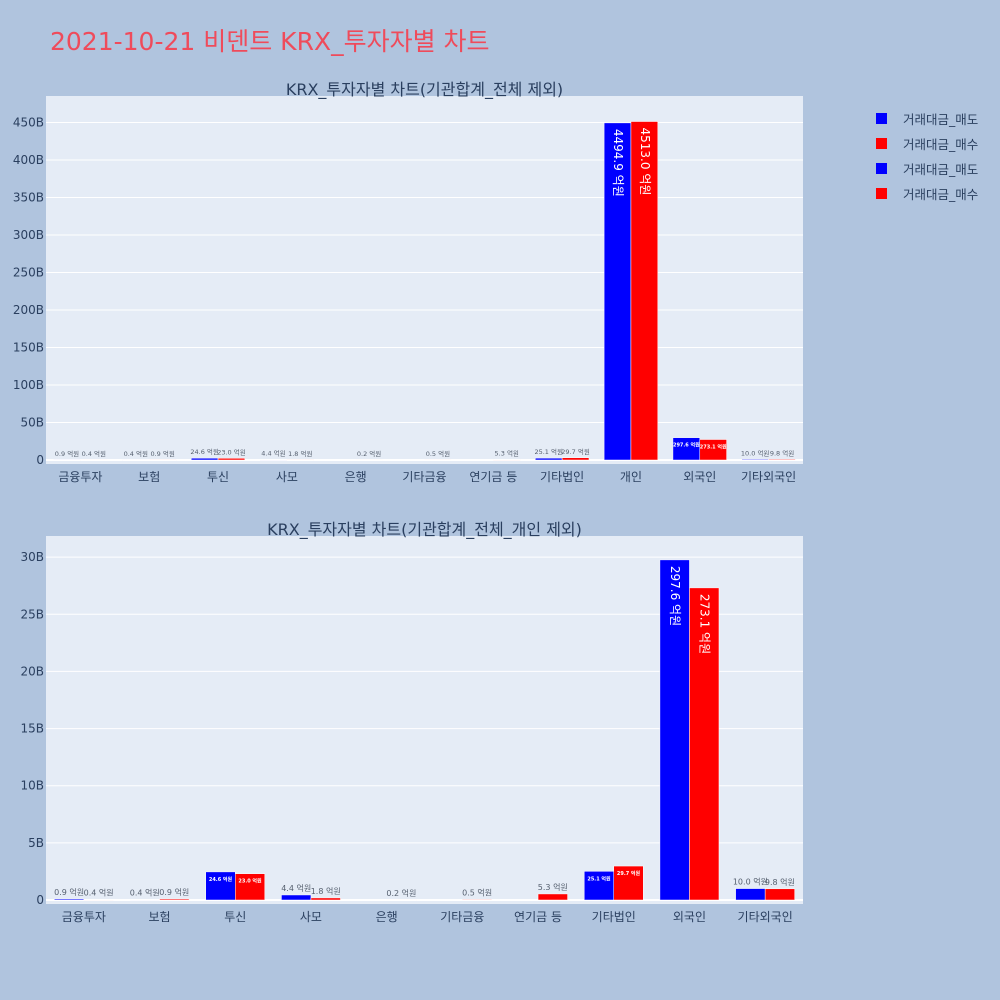 The image size is (1000, 1000). What do you see at coordinates (765, 917) in the screenshot?
I see `x-tick-label: 기타외국인` at bounding box center [765, 917].